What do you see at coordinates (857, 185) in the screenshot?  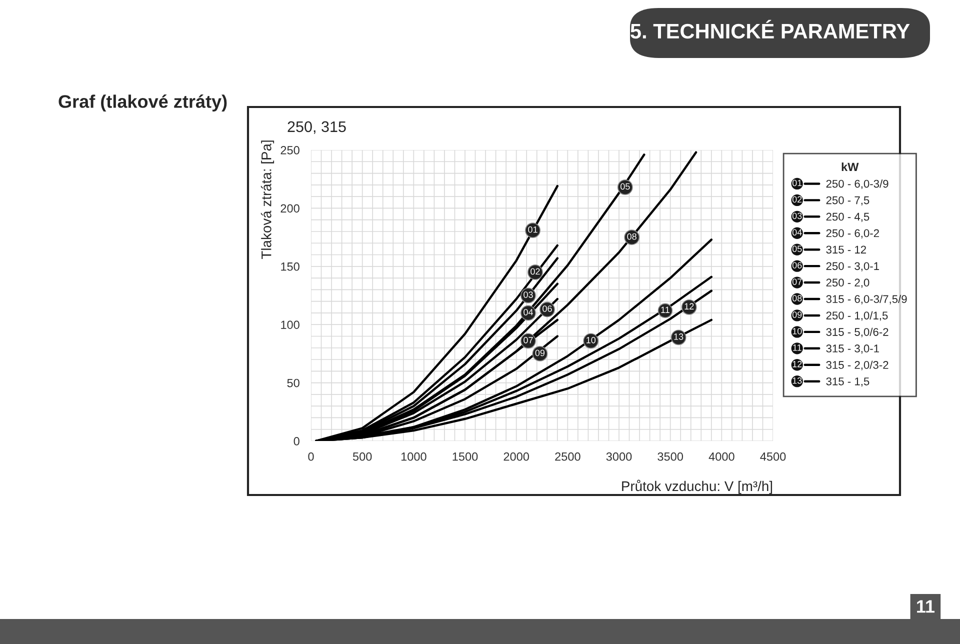 I see `legend-label: 250 - 6,0-3/9` at bounding box center [857, 185].